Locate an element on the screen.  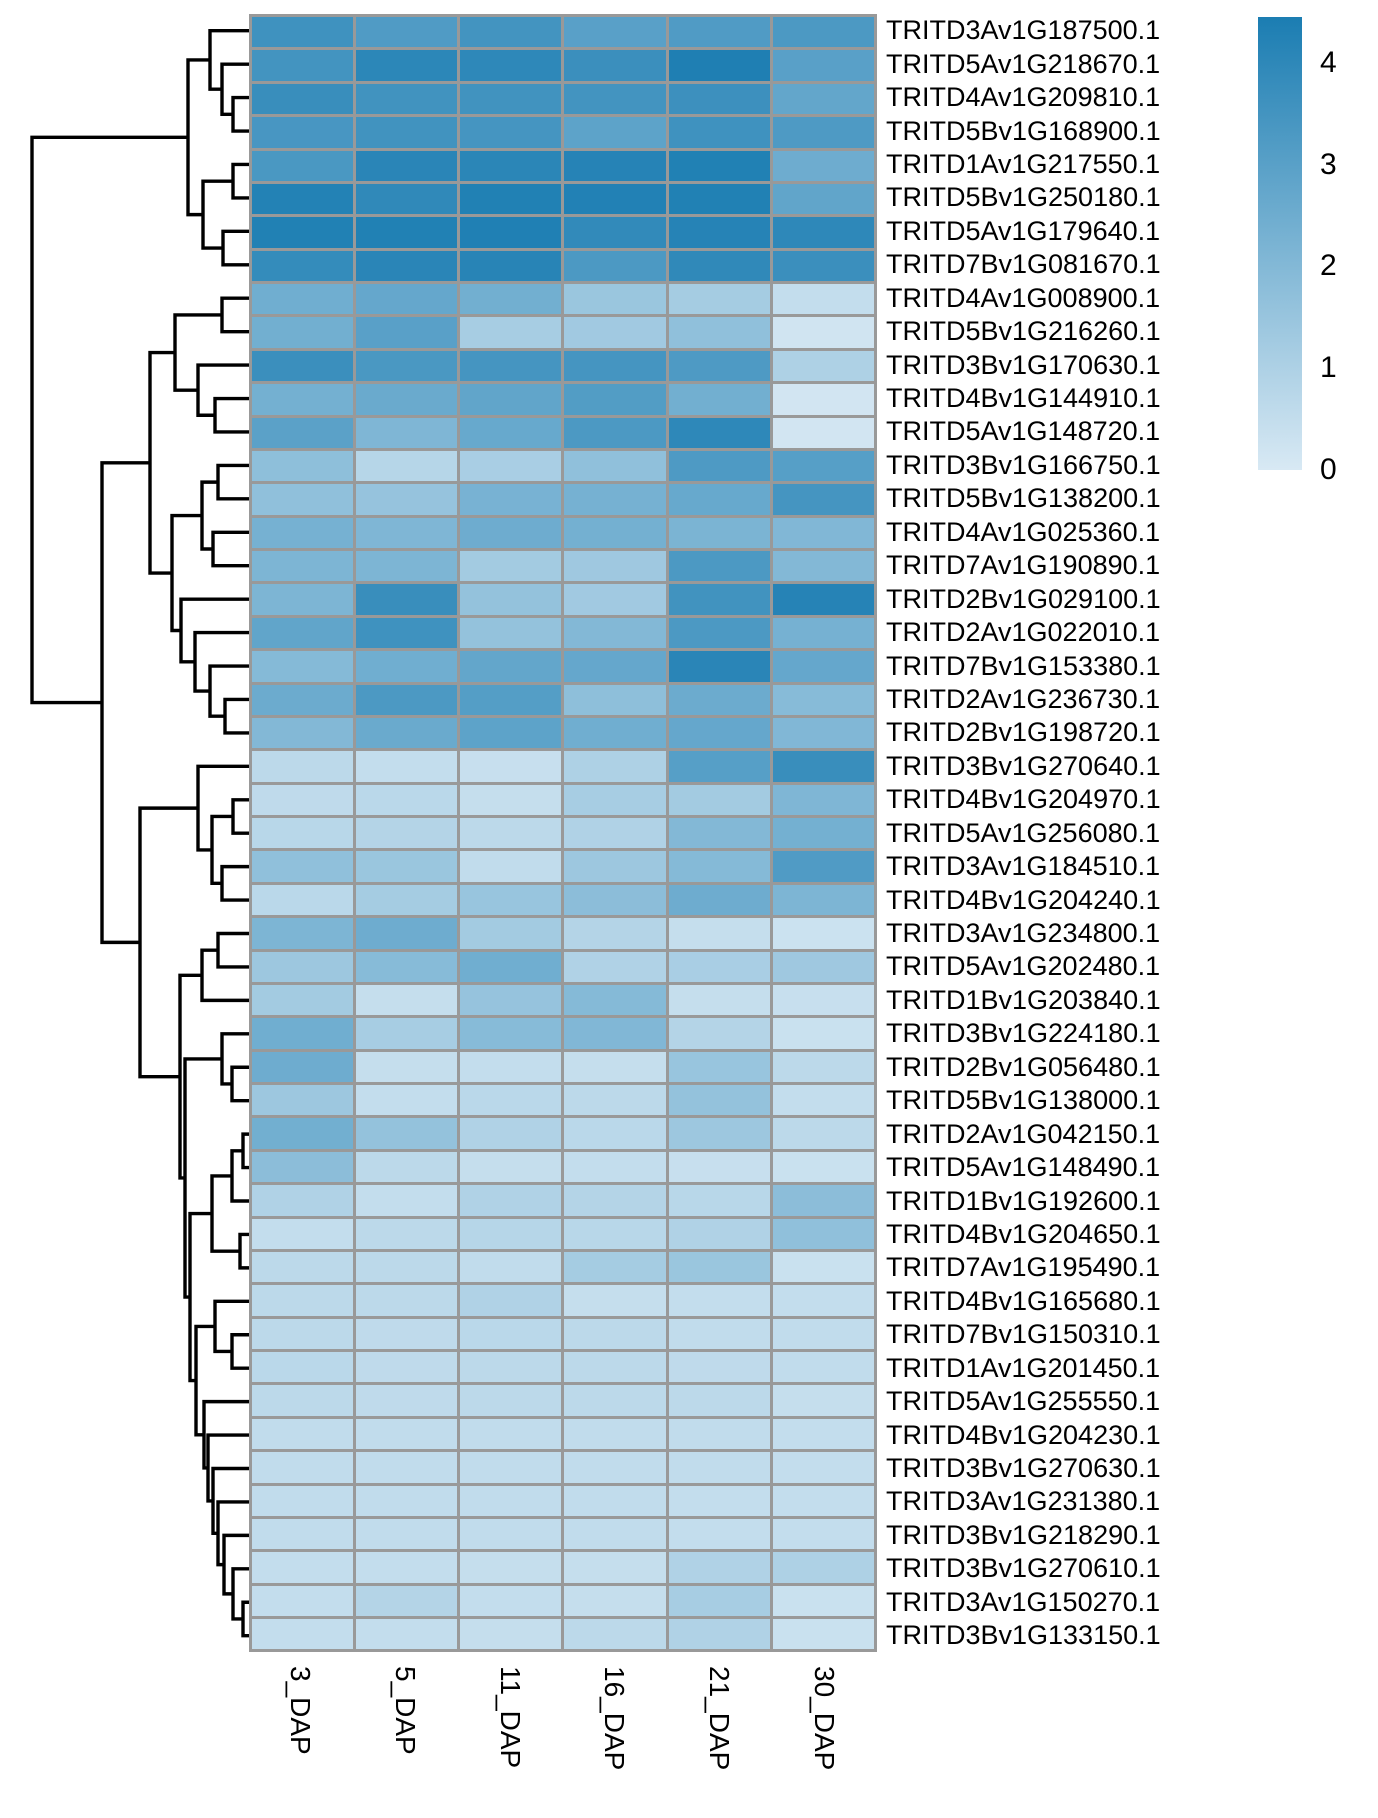
gene-label: TRITD5Bv1G216260.1 is located at coordinates (1023, 331).